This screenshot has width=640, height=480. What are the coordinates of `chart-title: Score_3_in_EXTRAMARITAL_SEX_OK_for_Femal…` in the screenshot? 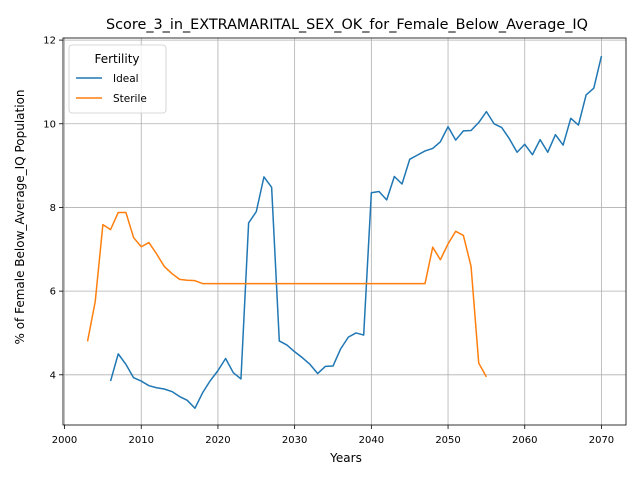 It's located at (347, 25).